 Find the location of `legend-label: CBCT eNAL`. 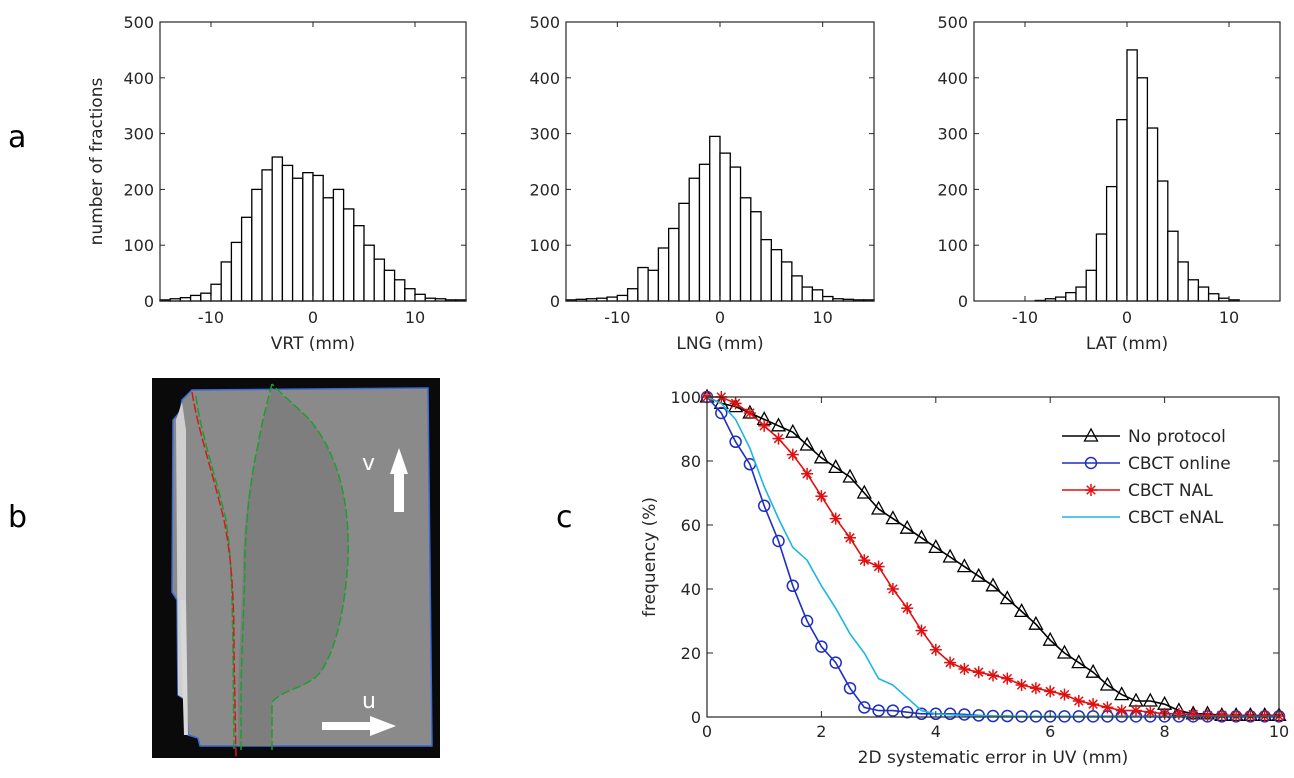

legend-label: CBCT eNAL is located at coordinates (1176, 518).